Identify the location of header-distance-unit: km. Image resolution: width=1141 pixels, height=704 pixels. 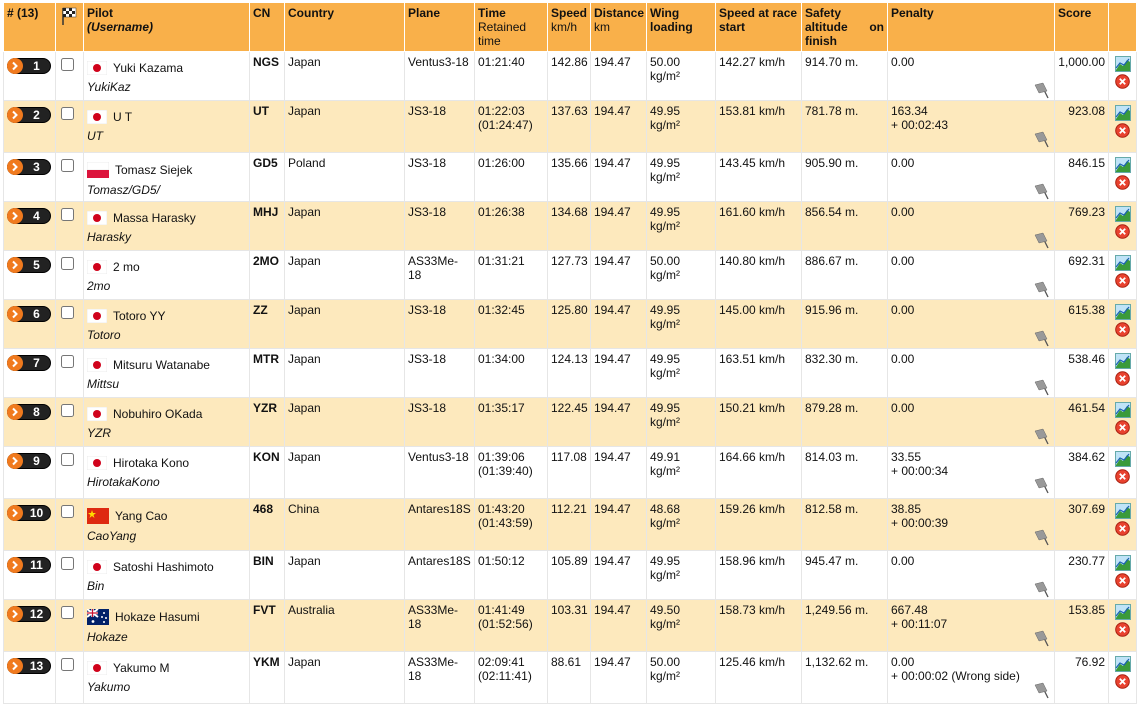
(602, 27).